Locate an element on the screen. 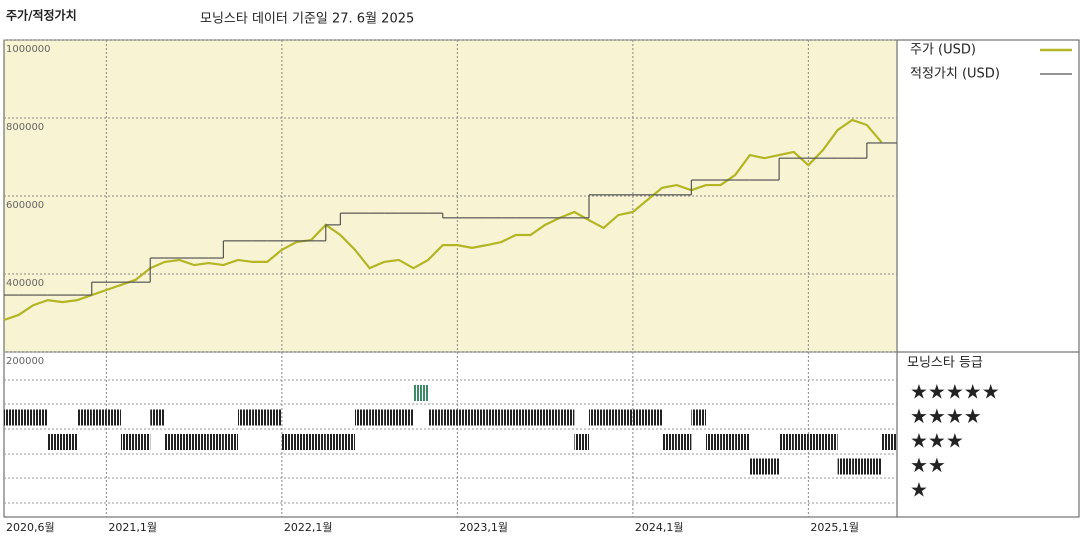 Image resolution: width=1080 pixels, height=540 pixels. y-tick-label: 800000 is located at coordinates (25, 127).